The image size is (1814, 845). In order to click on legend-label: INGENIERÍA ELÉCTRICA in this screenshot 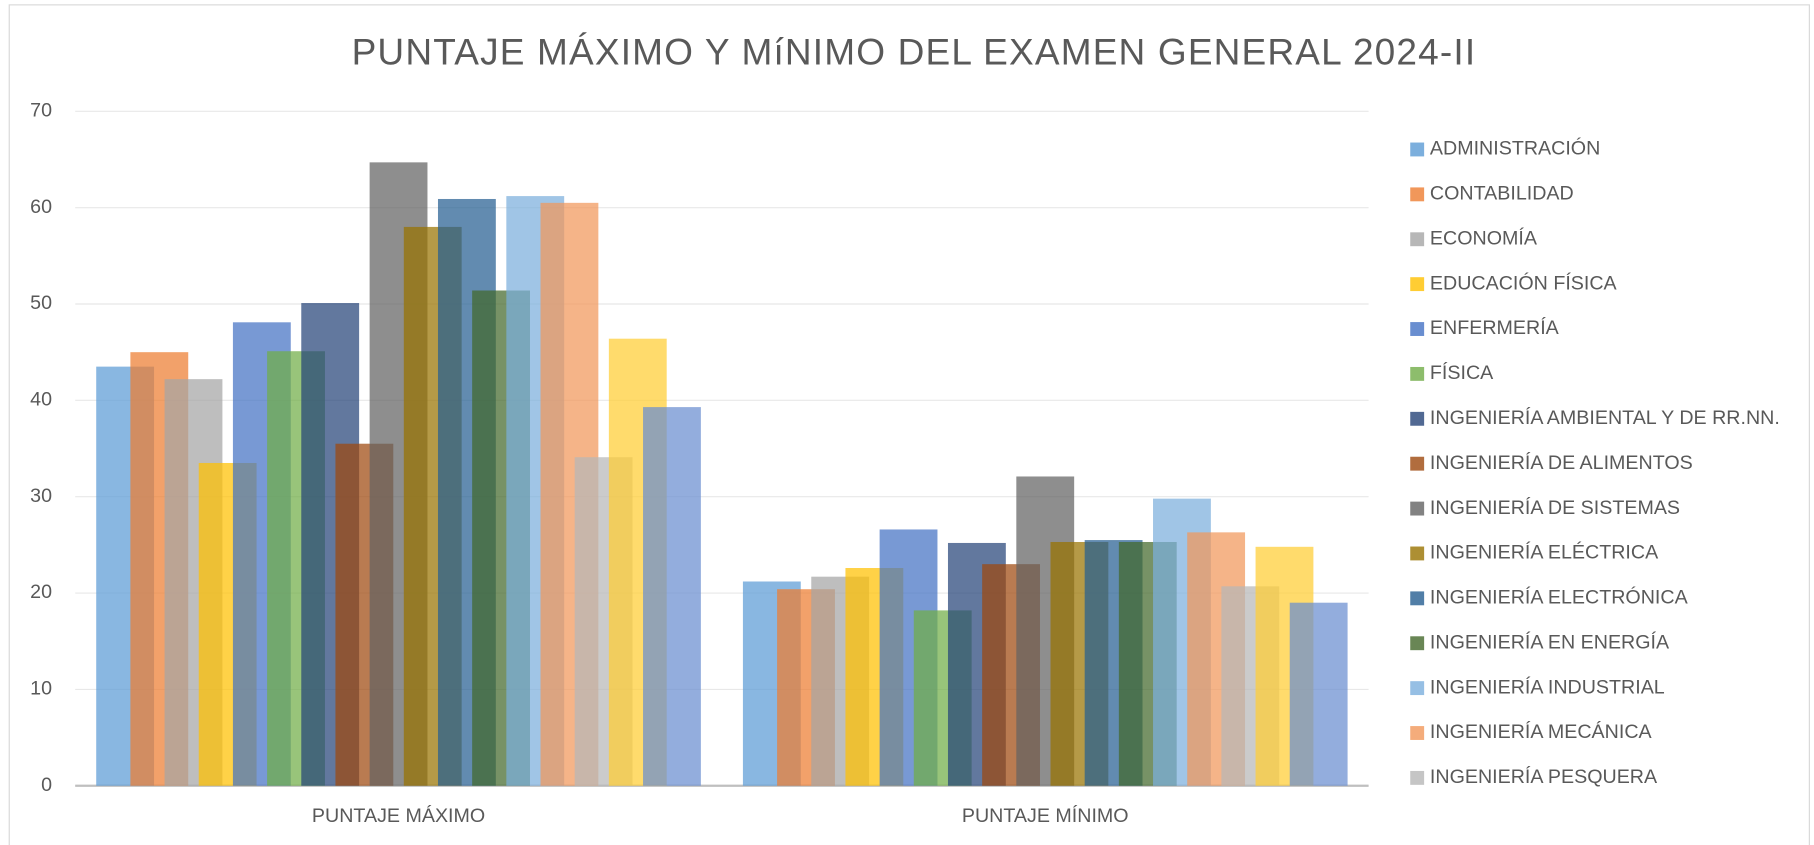, I will do `click(1544, 552)`.